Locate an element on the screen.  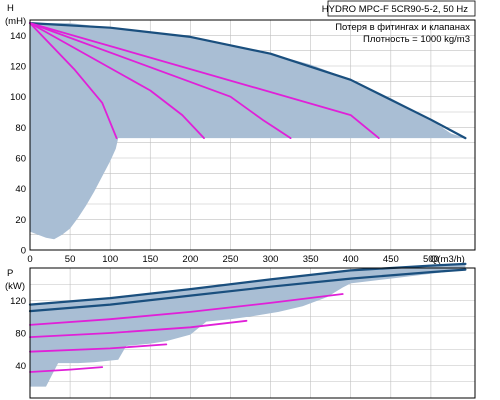
head-x-tick-label: 450 is located at coordinates (391, 259).